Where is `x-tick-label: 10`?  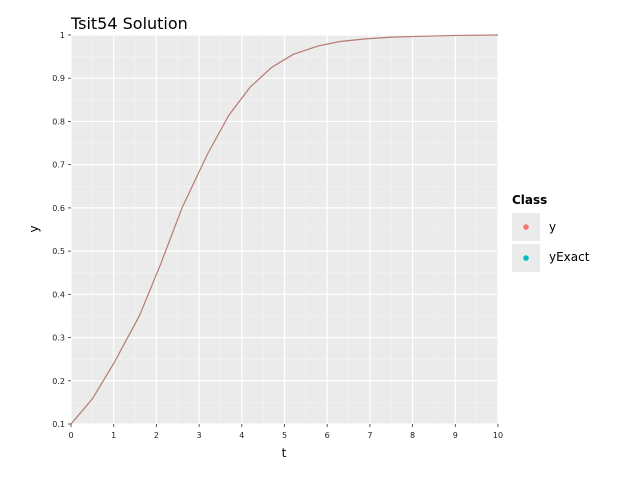
x-tick-label: 10 is located at coordinates (498, 435).